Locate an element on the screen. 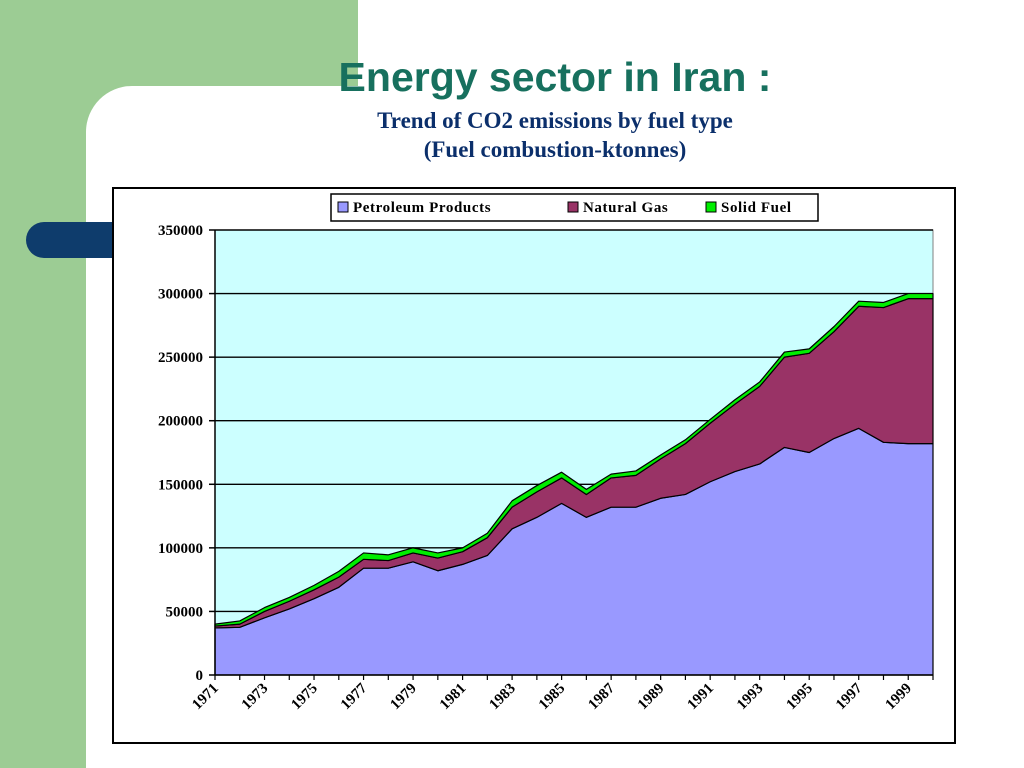 The height and width of the screenshot is (768, 1024). x-tick-label: 1973 is located at coordinates (255, 697).